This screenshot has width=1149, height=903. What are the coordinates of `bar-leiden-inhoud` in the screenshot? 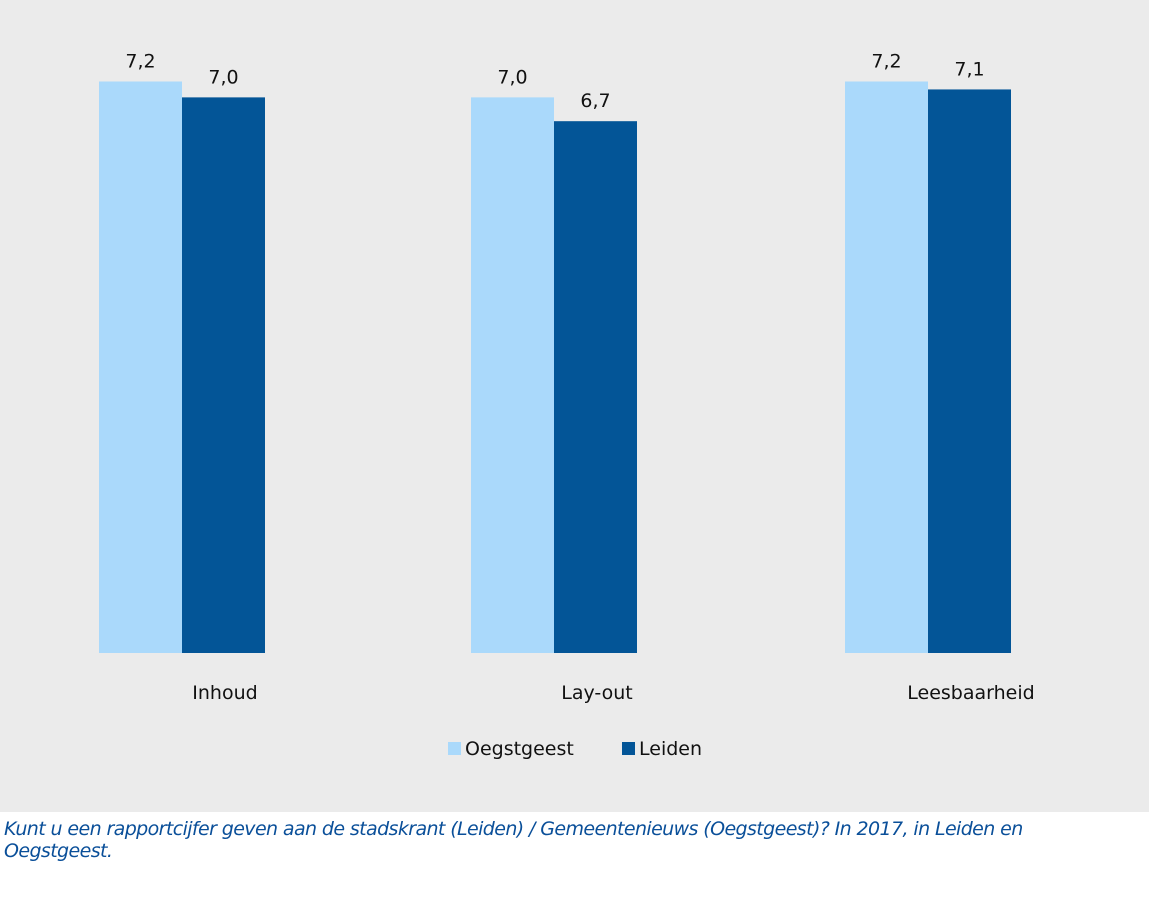 It's located at (223, 375).